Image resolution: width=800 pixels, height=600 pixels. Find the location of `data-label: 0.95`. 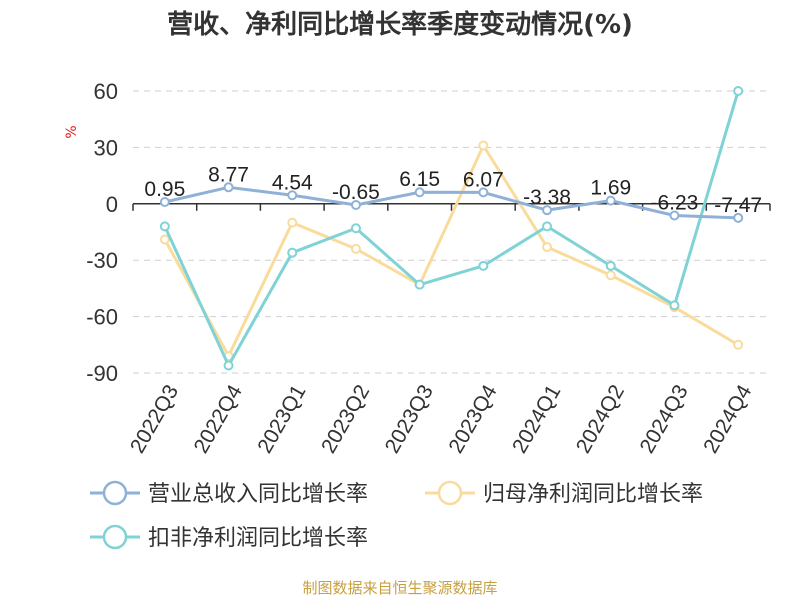

data-label: 0.95 is located at coordinates (164, 189).